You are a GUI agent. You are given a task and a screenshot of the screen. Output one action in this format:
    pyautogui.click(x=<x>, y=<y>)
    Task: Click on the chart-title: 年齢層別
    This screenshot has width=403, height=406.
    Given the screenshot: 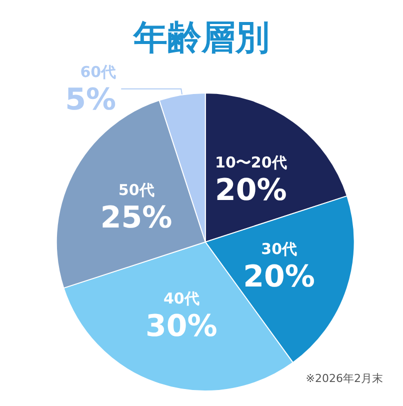 What is the action you would take?
    pyautogui.click(x=201, y=38)
    